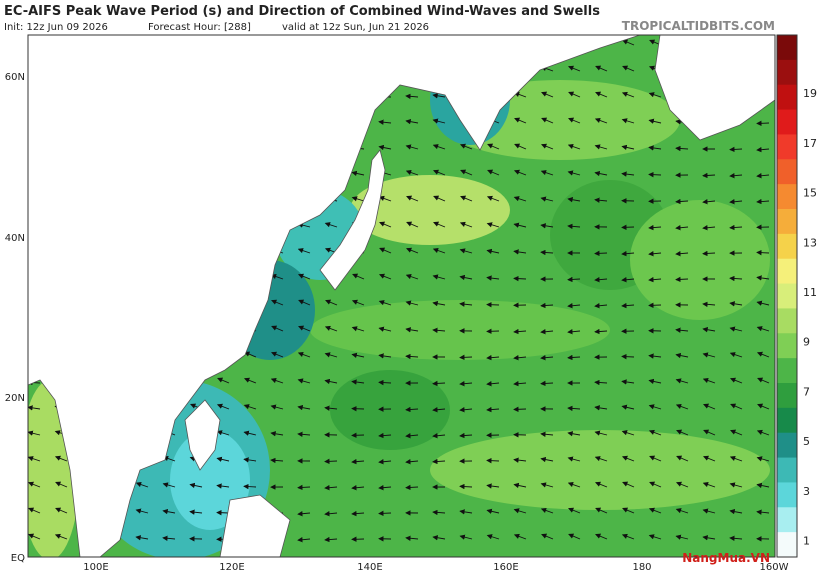 This screenshot has height=573, width=819. Describe the element at coordinates (726, 558) in the screenshot. I see `watermark: NangMua.VN` at that location.